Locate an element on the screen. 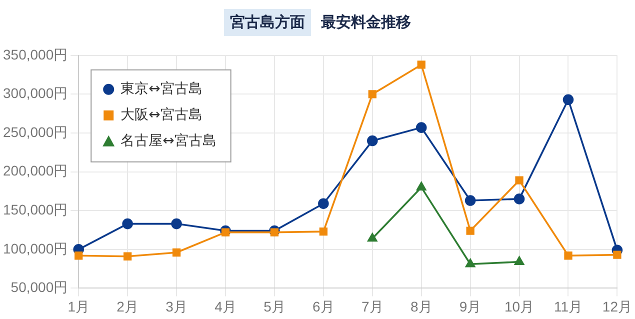  y-tick-label: 50,000円 is located at coordinates (39, 287).